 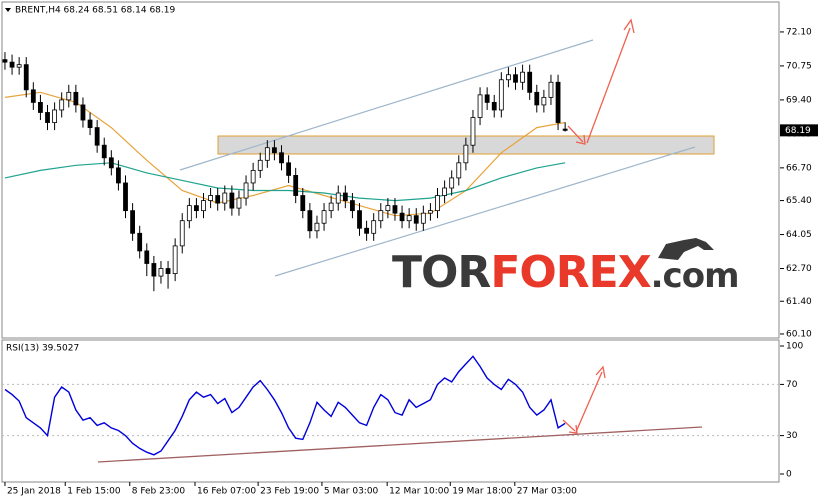 I want to click on x-tick-label: 8 Feb 23:00, so click(x=159, y=492).